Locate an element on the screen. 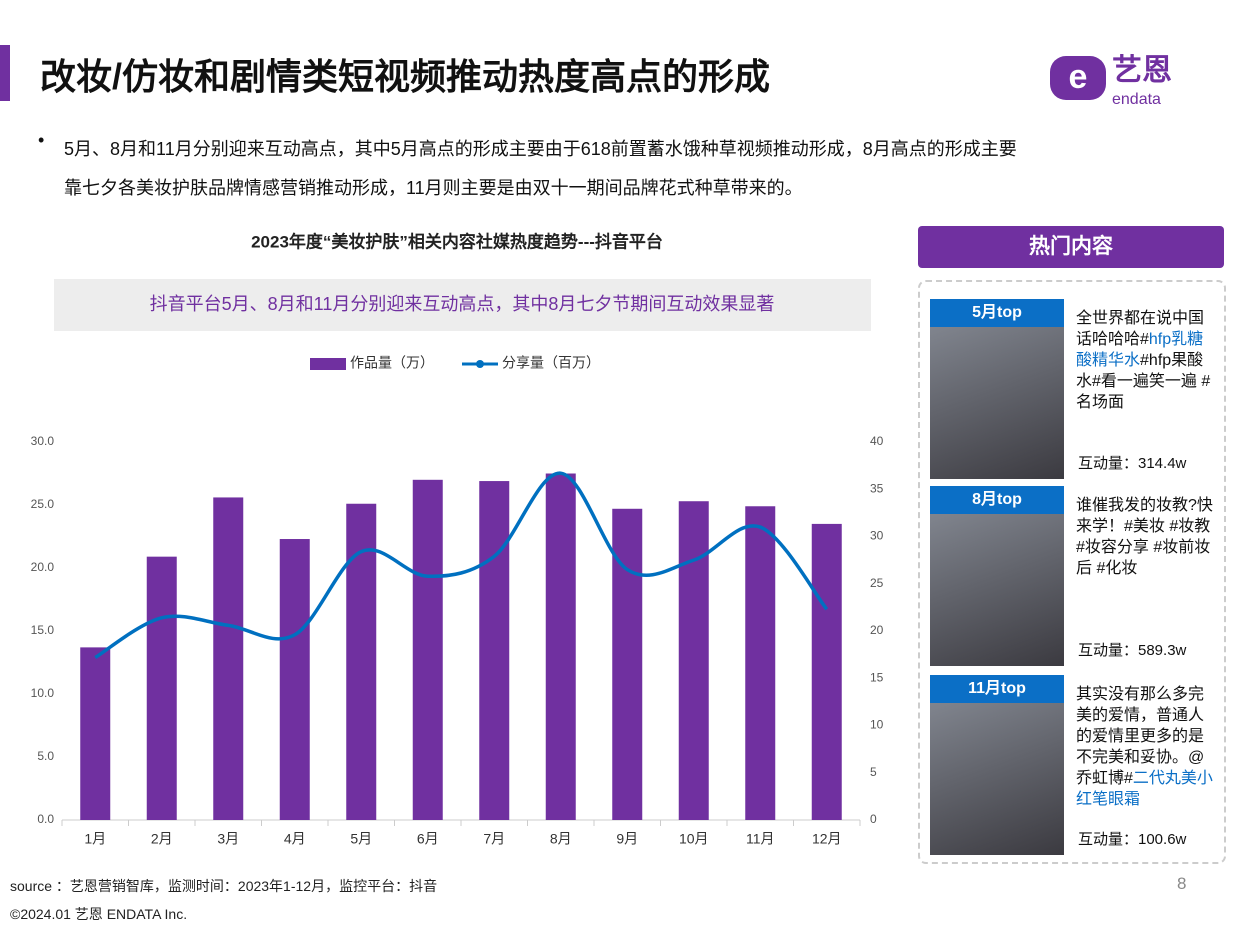 Image resolution: width=1240 pixels, height=930 pixels. y-tick-label: 15.0 is located at coordinates (43, 630).